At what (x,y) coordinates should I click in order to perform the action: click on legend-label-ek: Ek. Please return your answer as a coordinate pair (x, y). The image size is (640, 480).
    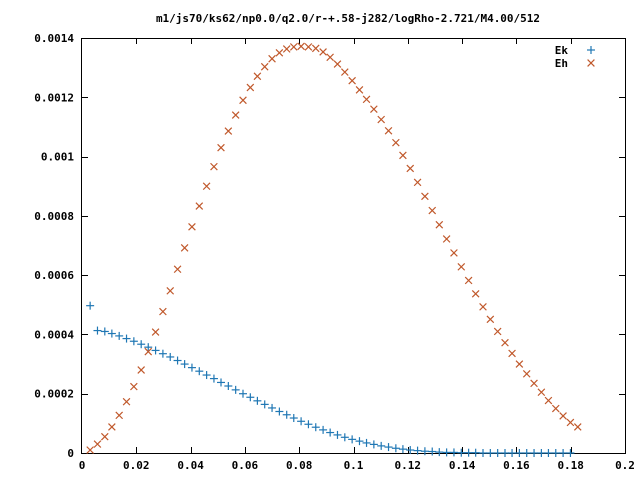
    Looking at the image, I should click on (562, 50).